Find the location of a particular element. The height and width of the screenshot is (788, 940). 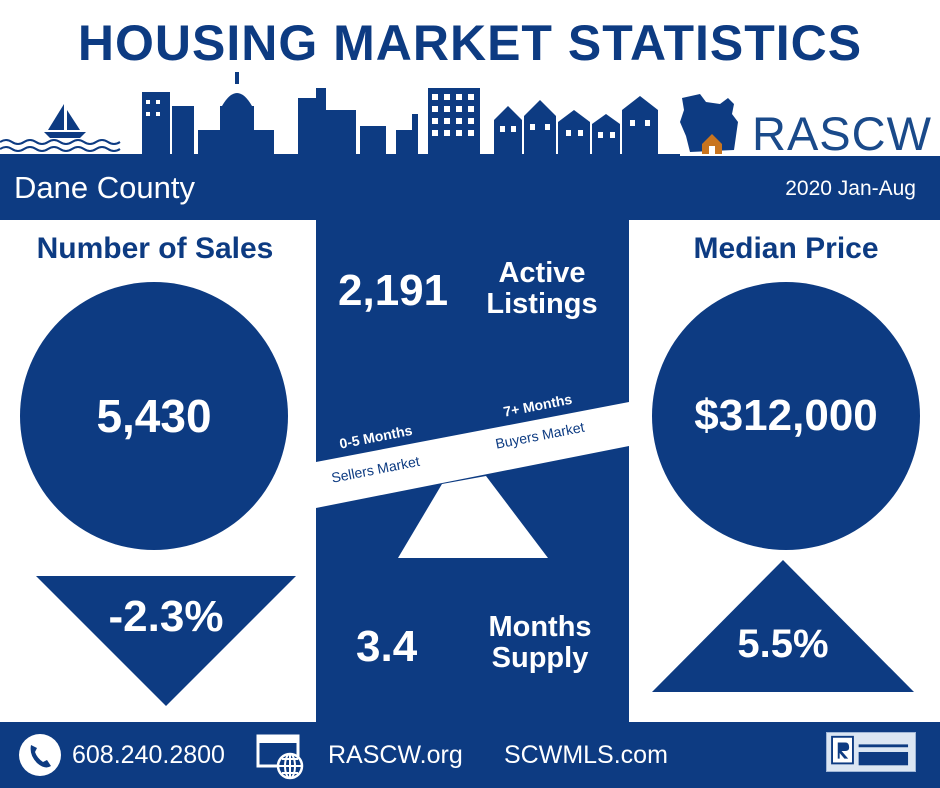

phone-icon is located at coordinates (40, 755).